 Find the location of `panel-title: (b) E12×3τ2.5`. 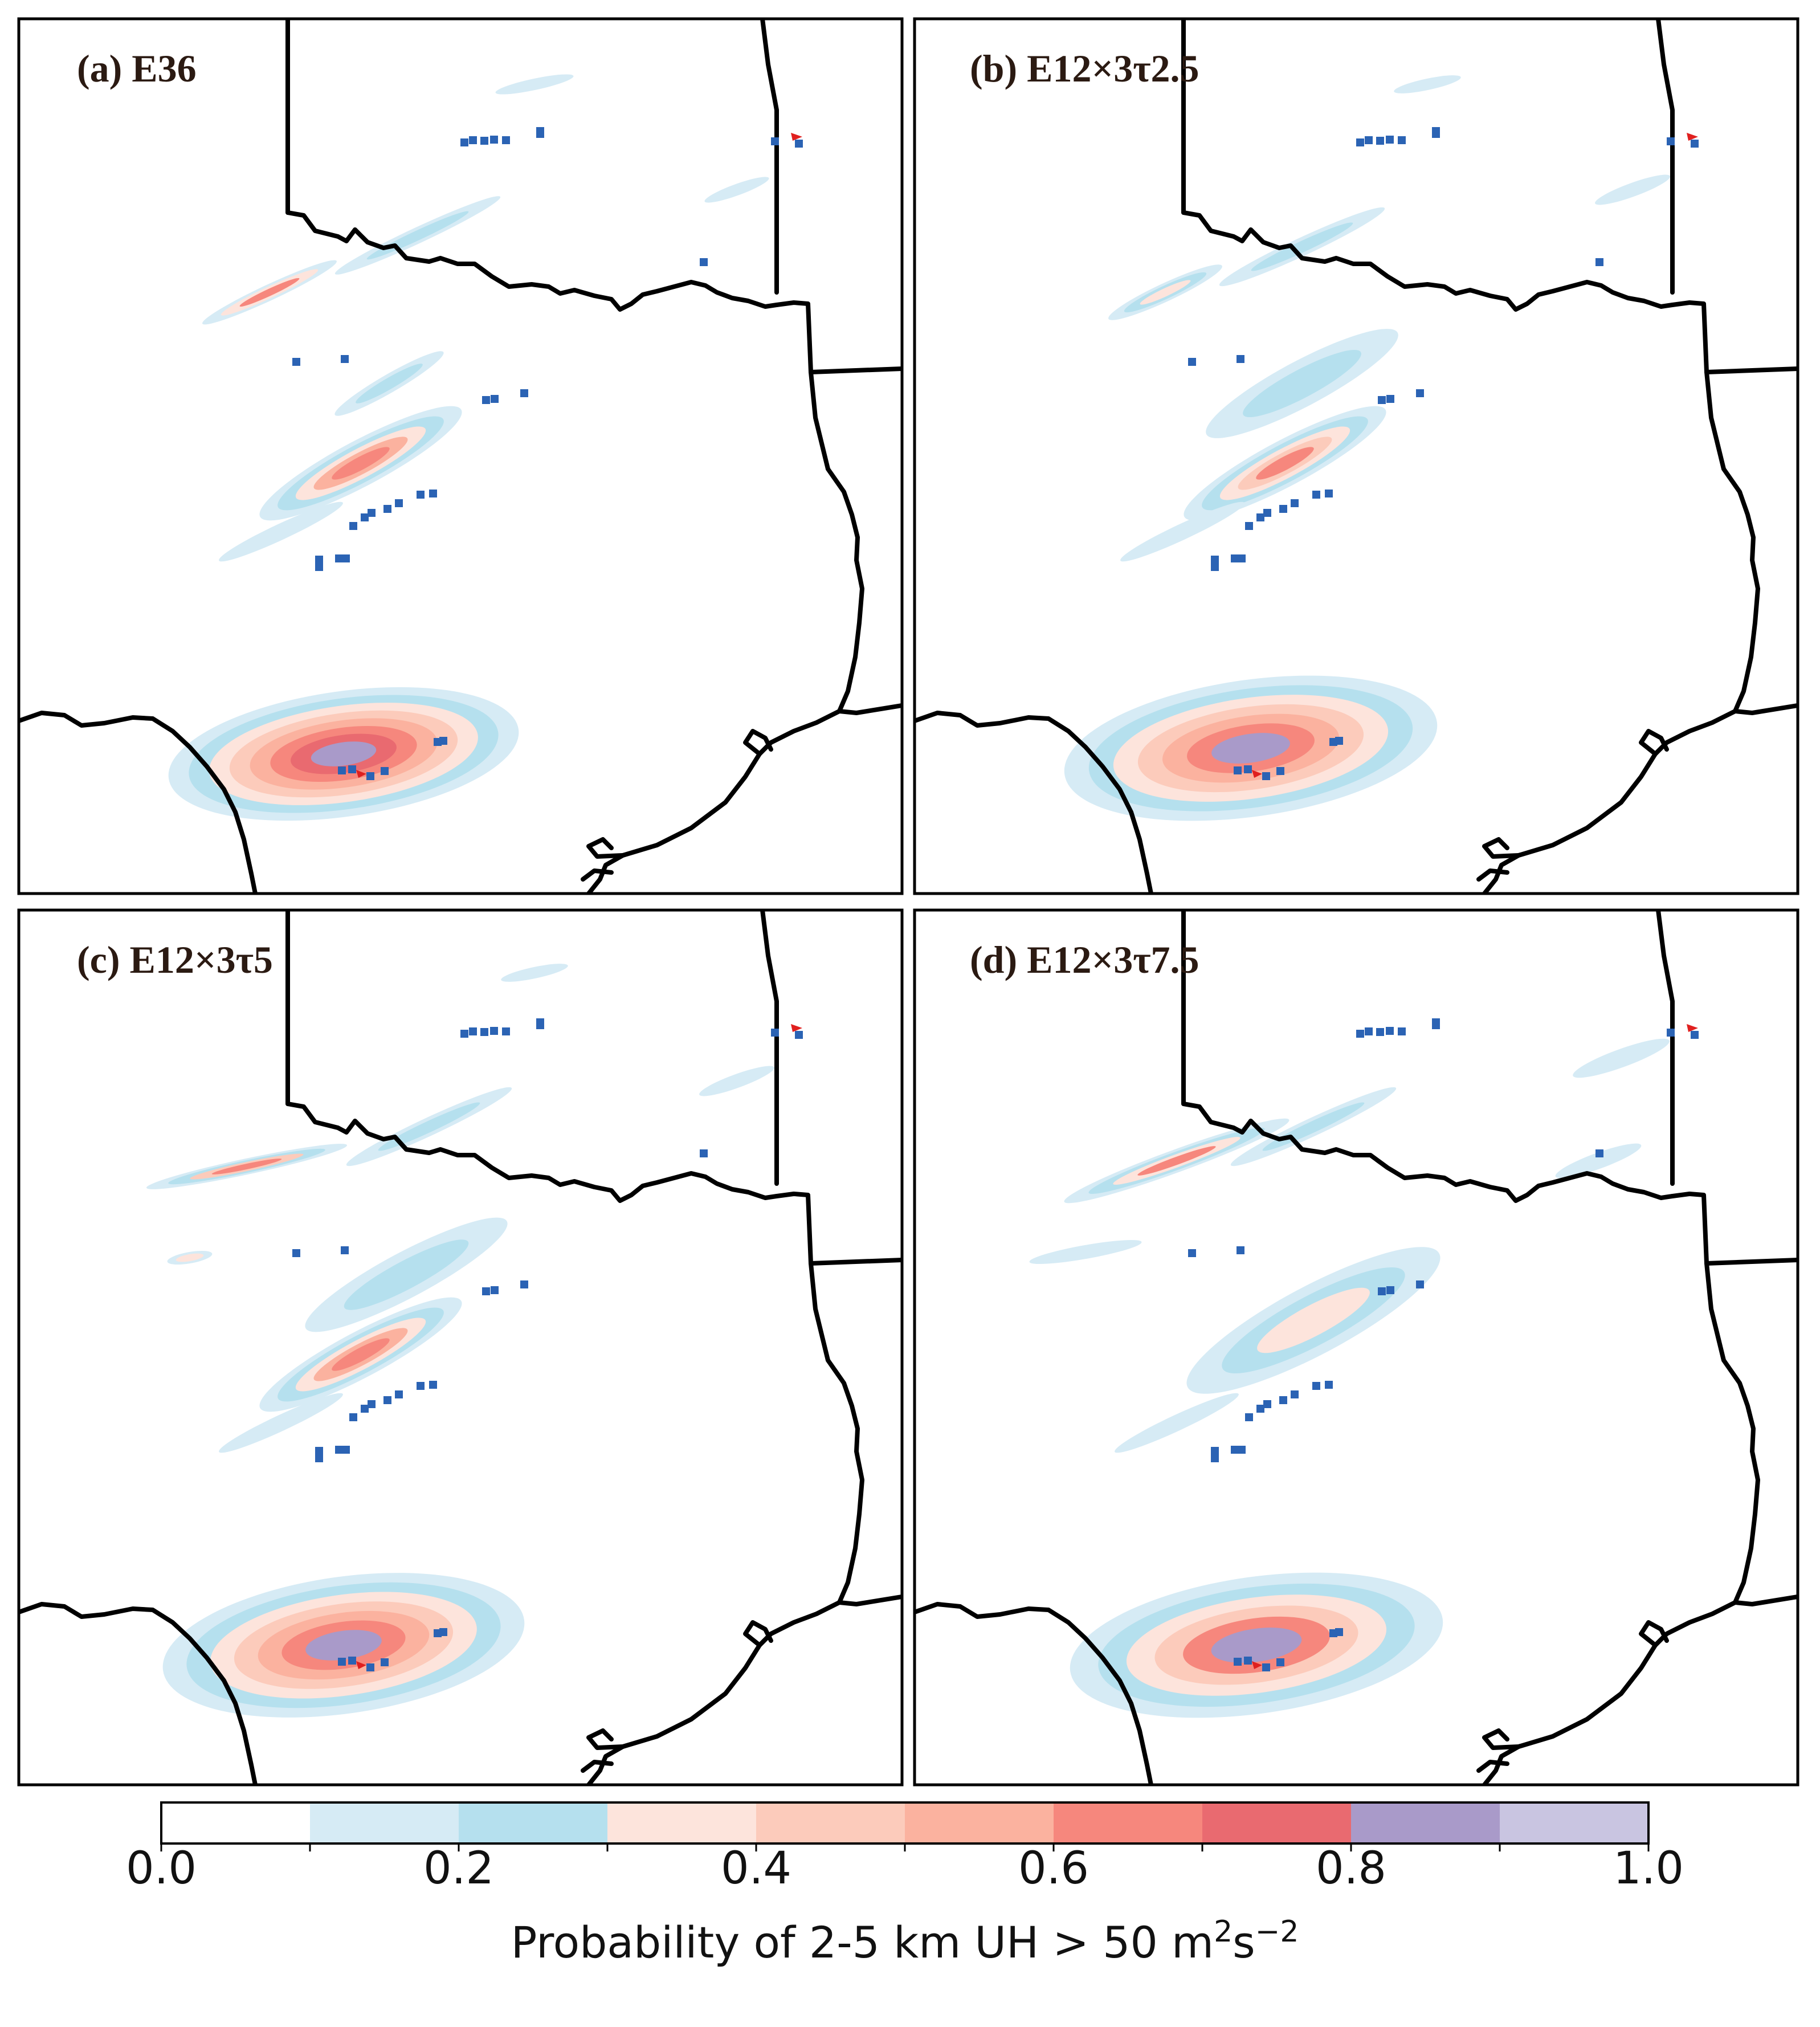

panel-title: (b) E12×3τ2.5 is located at coordinates (1084, 68).